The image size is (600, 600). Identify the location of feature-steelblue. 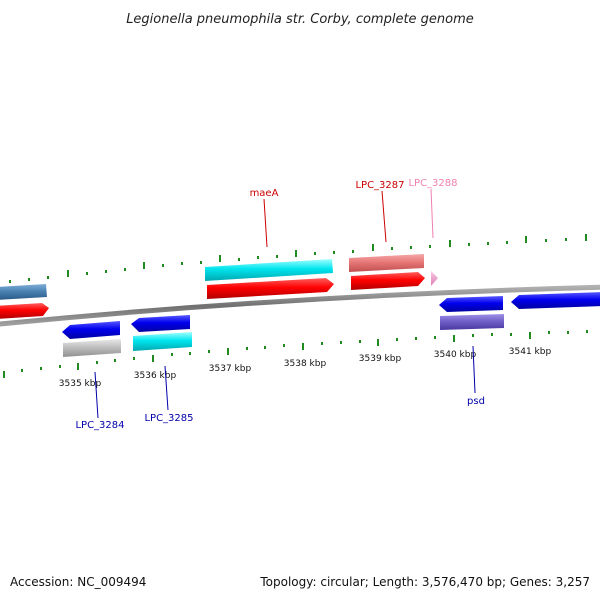
(23, 292).